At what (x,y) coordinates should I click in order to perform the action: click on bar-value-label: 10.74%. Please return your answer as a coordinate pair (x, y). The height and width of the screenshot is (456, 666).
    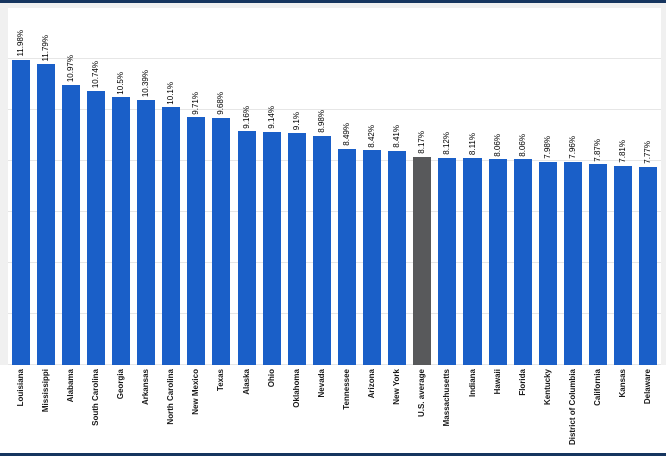
    Looking at the image, I should click on (95, 75).